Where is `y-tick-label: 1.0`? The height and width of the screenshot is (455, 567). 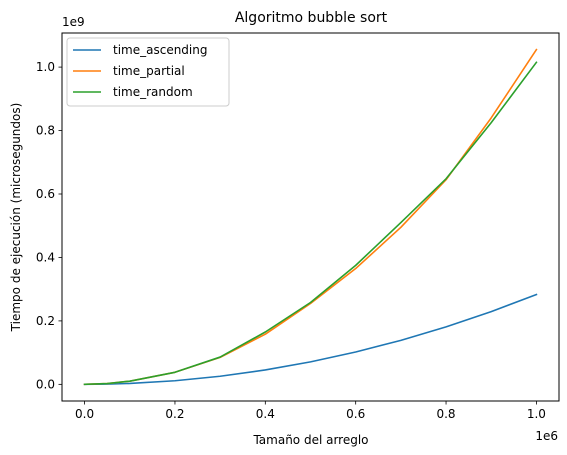 y-tick-label: 1.0 is located at coordinates (45, 67).